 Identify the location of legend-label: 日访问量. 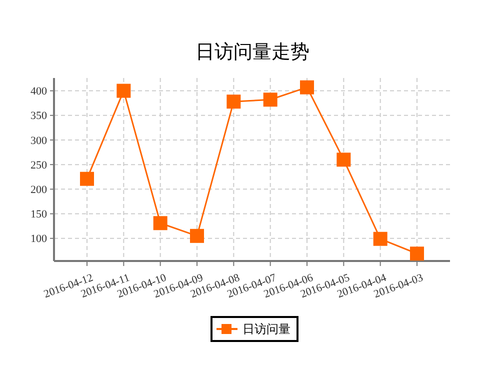
(266, 329).